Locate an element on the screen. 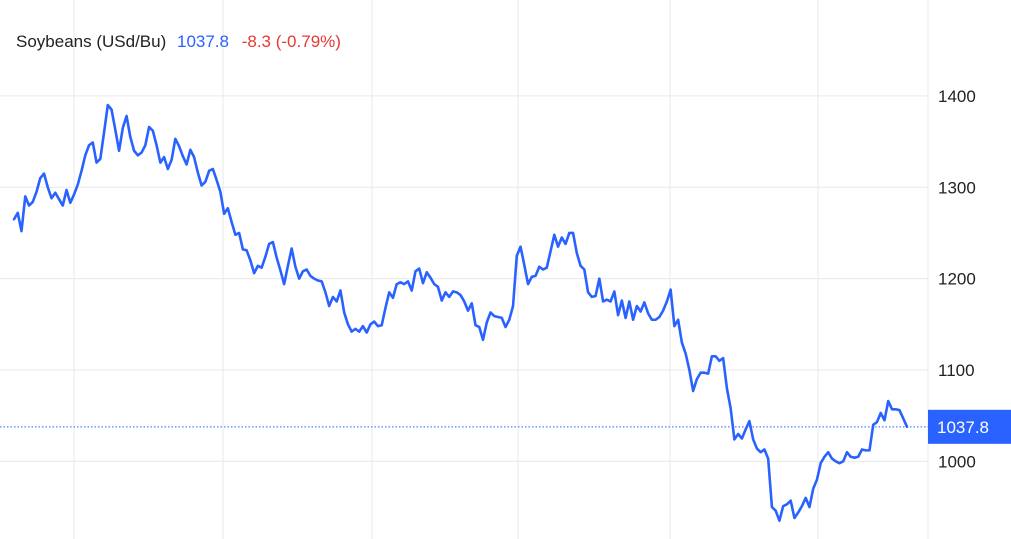 The image size is (1011, 539). price-change: -8.3 (-0.79%) is located at coordinates (291, 41).